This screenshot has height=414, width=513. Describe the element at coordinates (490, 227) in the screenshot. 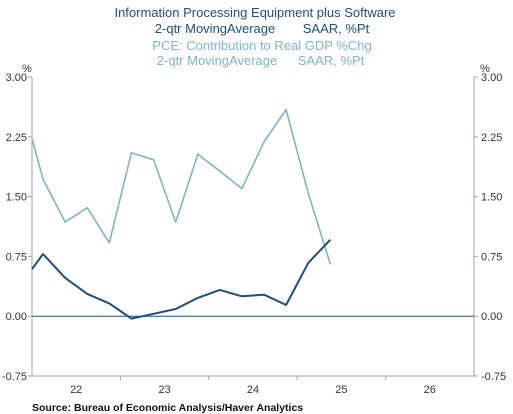

I see `y-axis-right: -0.75 0.00 0.75 1.50 2.25 3.00` at that location.